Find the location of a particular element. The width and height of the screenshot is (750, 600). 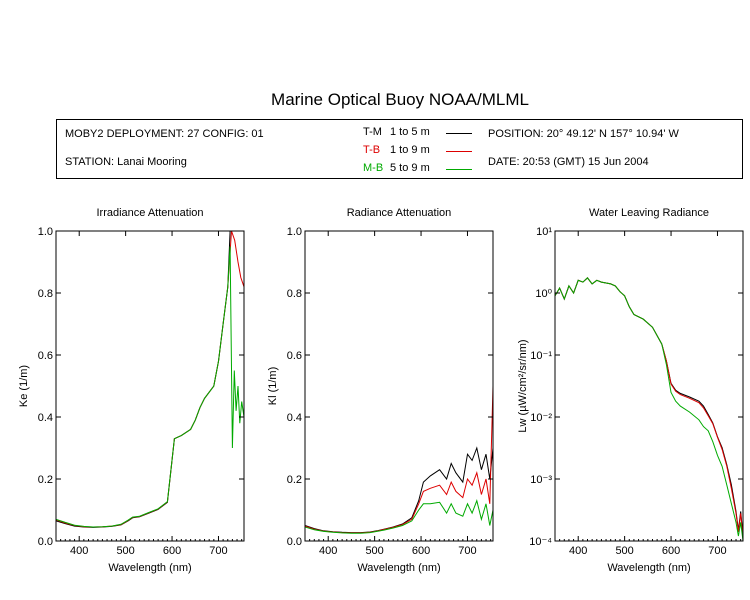

chart-2-xtick-label: 700 is located at coordinates (467, 551).